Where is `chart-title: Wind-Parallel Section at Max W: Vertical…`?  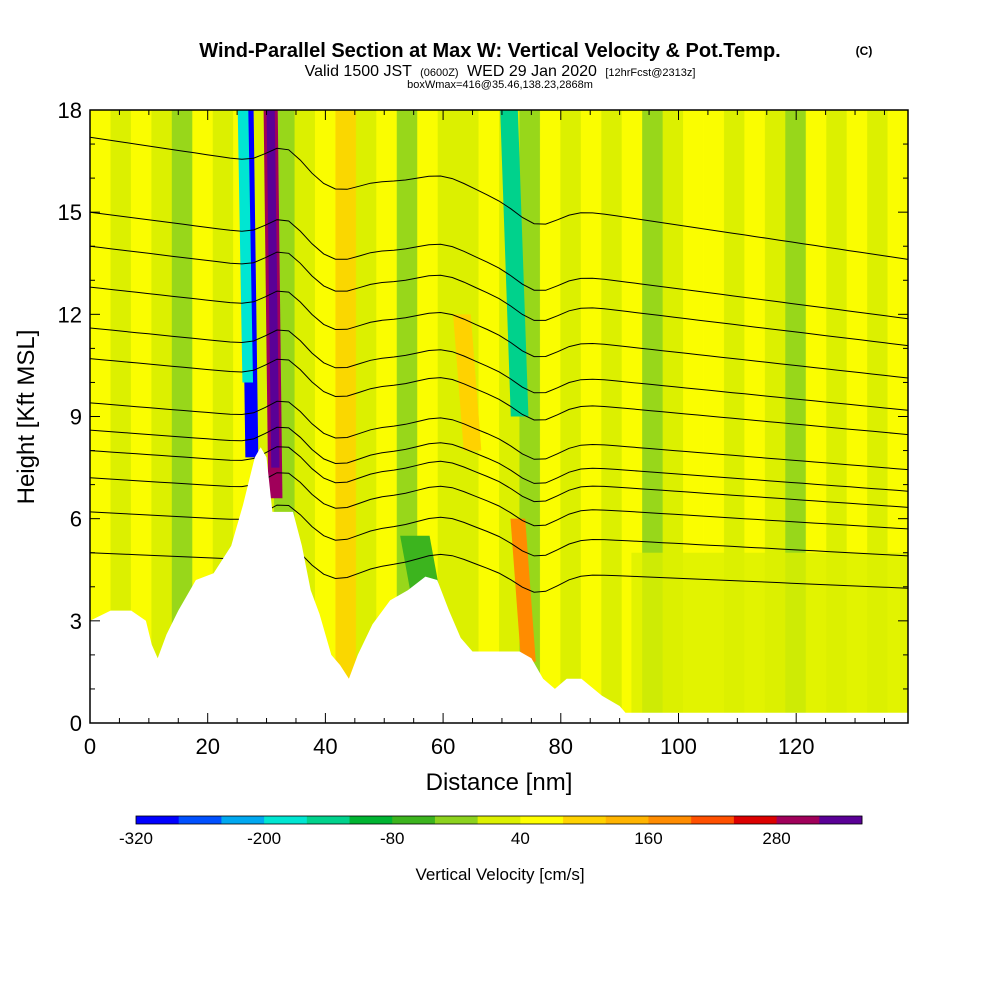
chart-title: Wind-Parallel Section at Max W: Vertical… is located at coordinates (489, 51).